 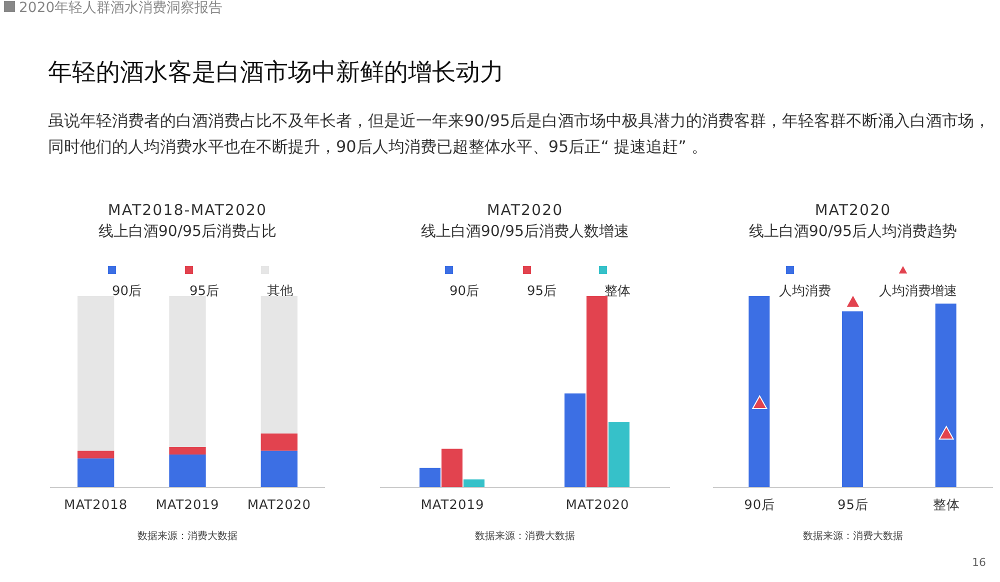 What do you see at coordinates (187, 210) in the screenshot?
I see `chart-title: MAT2018-MAT2020` at bounding box center [187, 210].